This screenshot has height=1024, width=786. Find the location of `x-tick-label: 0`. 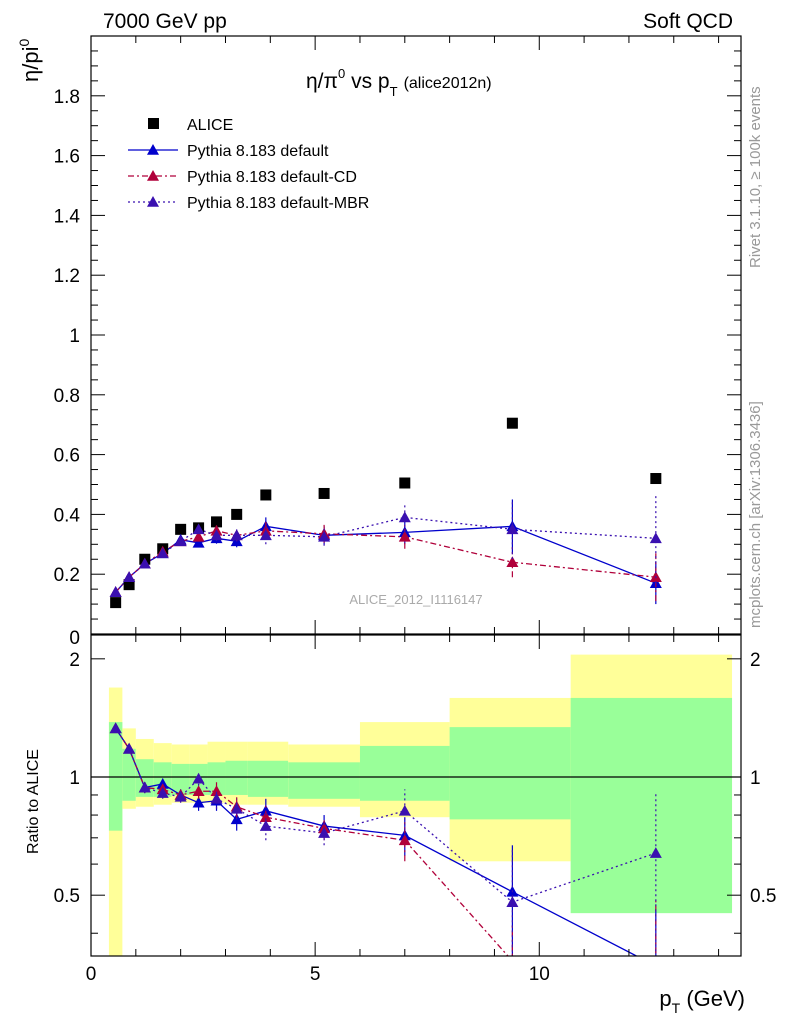

x-tick-label: 0 is located at coordinates (91, 974).